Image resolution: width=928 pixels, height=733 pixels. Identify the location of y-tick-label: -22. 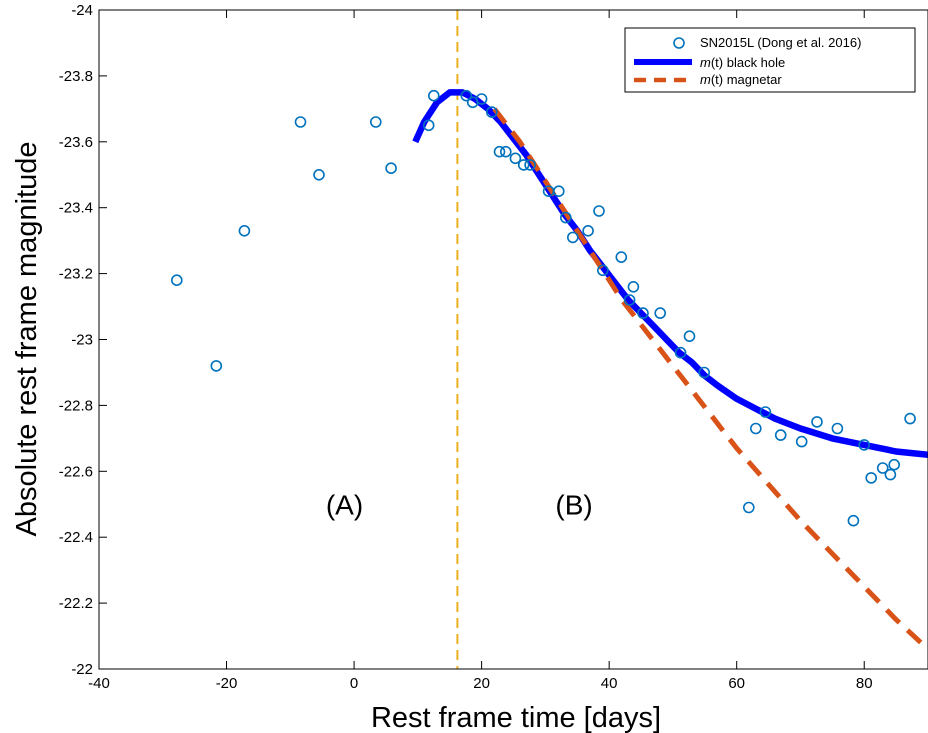
(82, 669).